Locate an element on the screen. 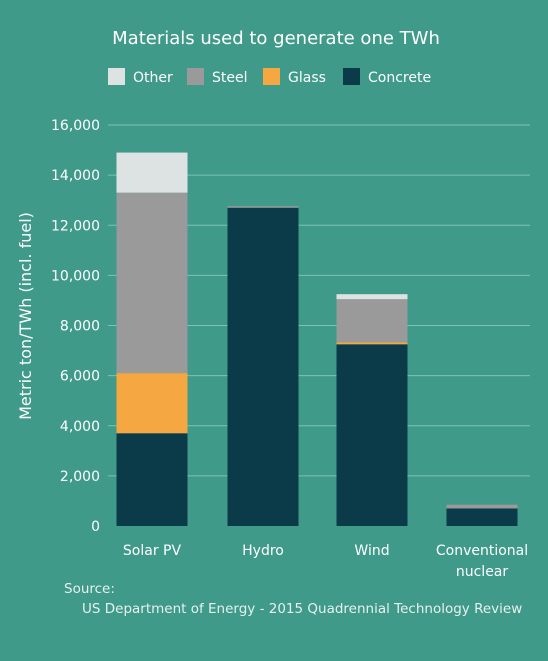 This screenshot has height=661, width=548. x-tick-label: nuclear is located at coordinates (482, 572).